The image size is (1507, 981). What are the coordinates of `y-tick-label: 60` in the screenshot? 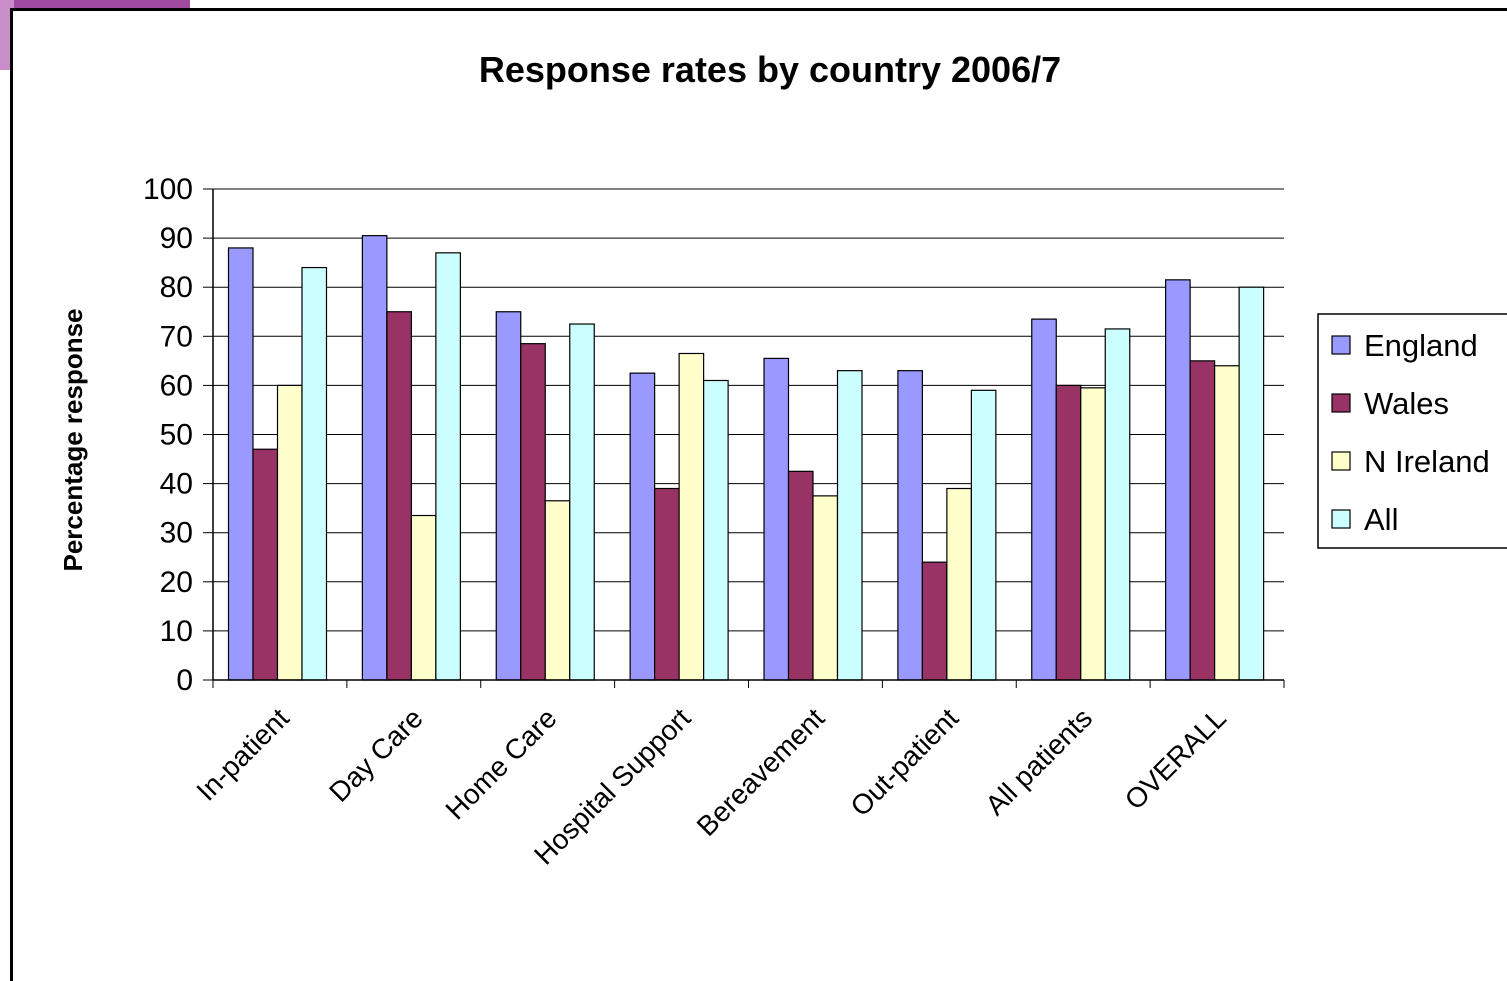 It's located at (176, 385).